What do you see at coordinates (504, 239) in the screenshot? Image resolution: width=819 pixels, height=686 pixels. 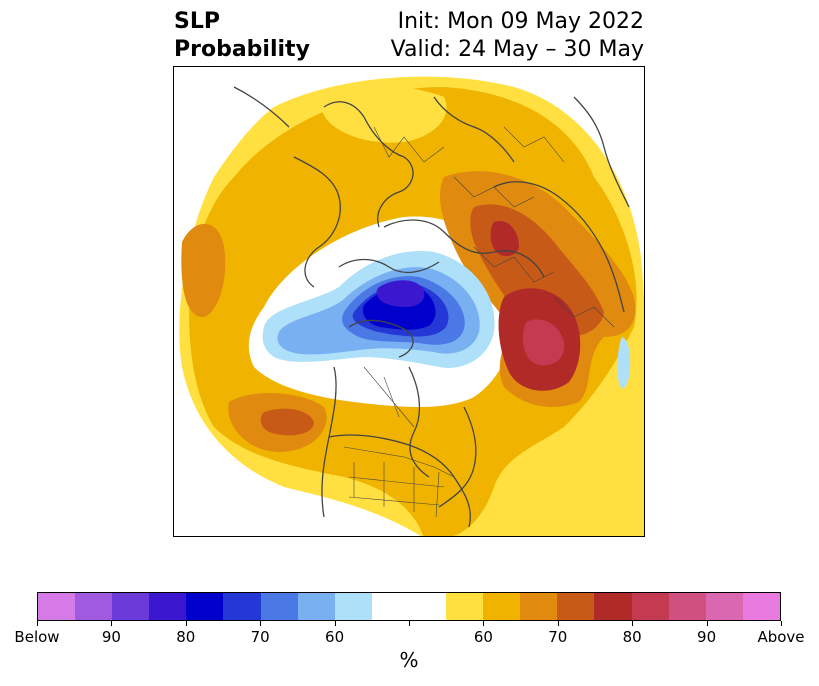 I see `map-region-red-north` at bounding box center [504, 239].